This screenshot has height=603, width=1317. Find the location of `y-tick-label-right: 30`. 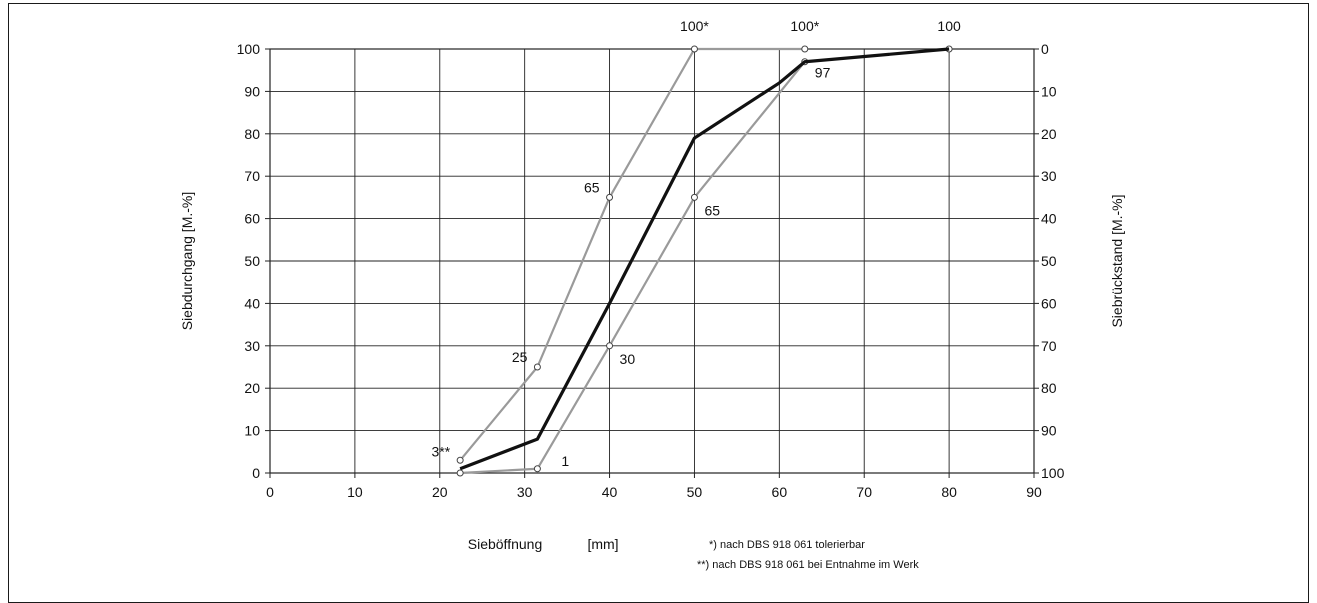

y-tick-label-right: 30 is located at coordinates (1049, 176).